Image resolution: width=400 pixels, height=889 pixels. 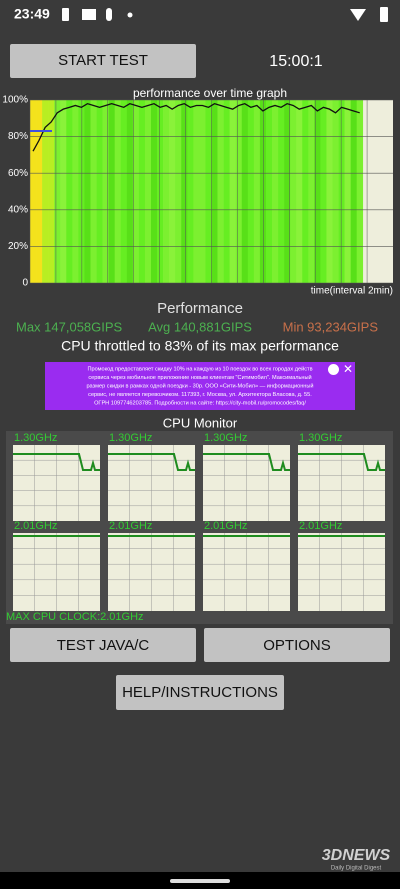 I want to click on options-label: OPTIONS, so click(x=297, y=645).